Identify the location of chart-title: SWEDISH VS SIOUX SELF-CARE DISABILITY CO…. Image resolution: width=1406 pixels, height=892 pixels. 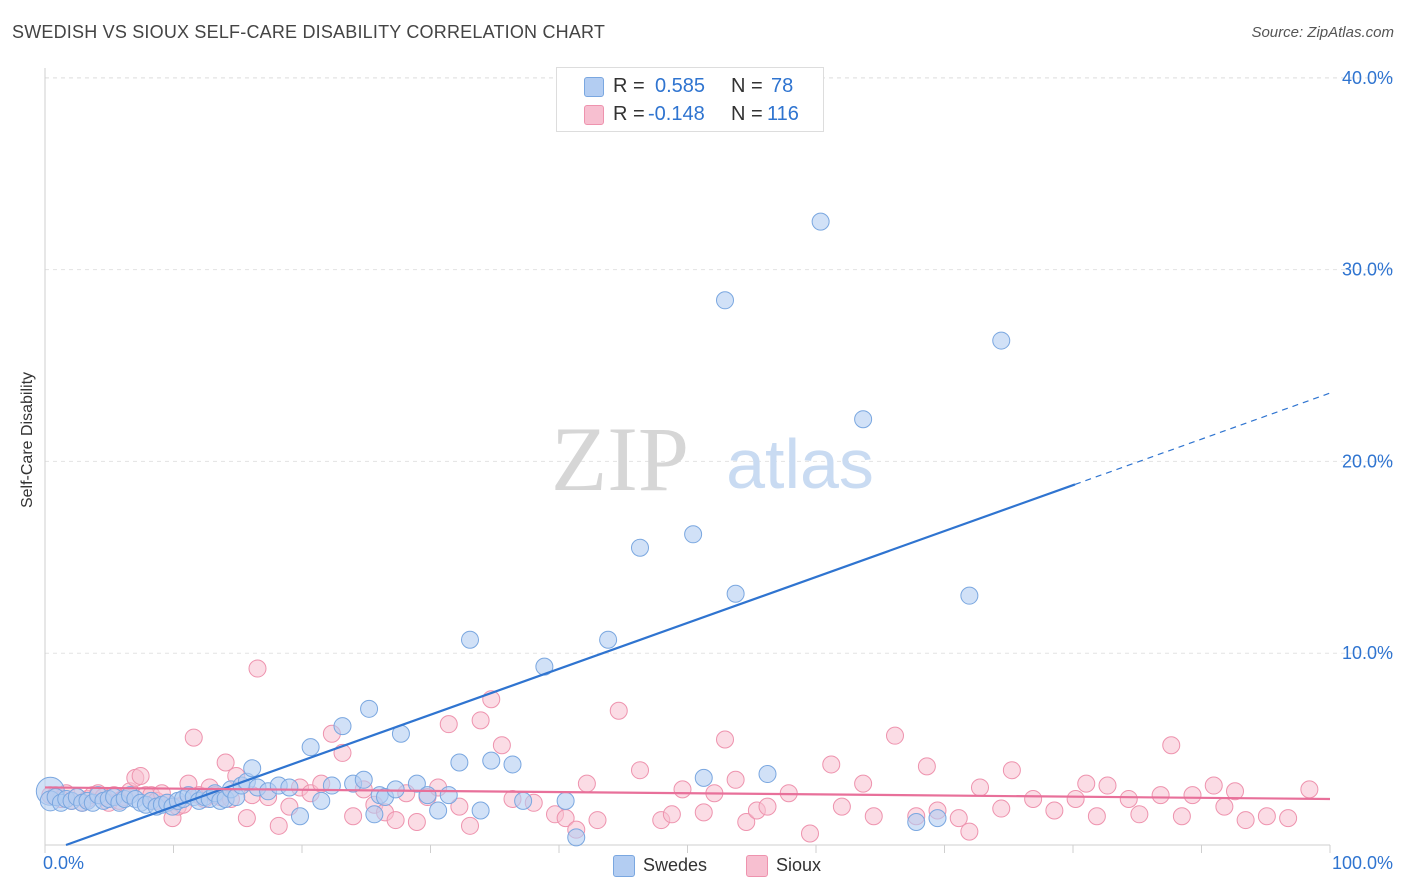
(309, 32).